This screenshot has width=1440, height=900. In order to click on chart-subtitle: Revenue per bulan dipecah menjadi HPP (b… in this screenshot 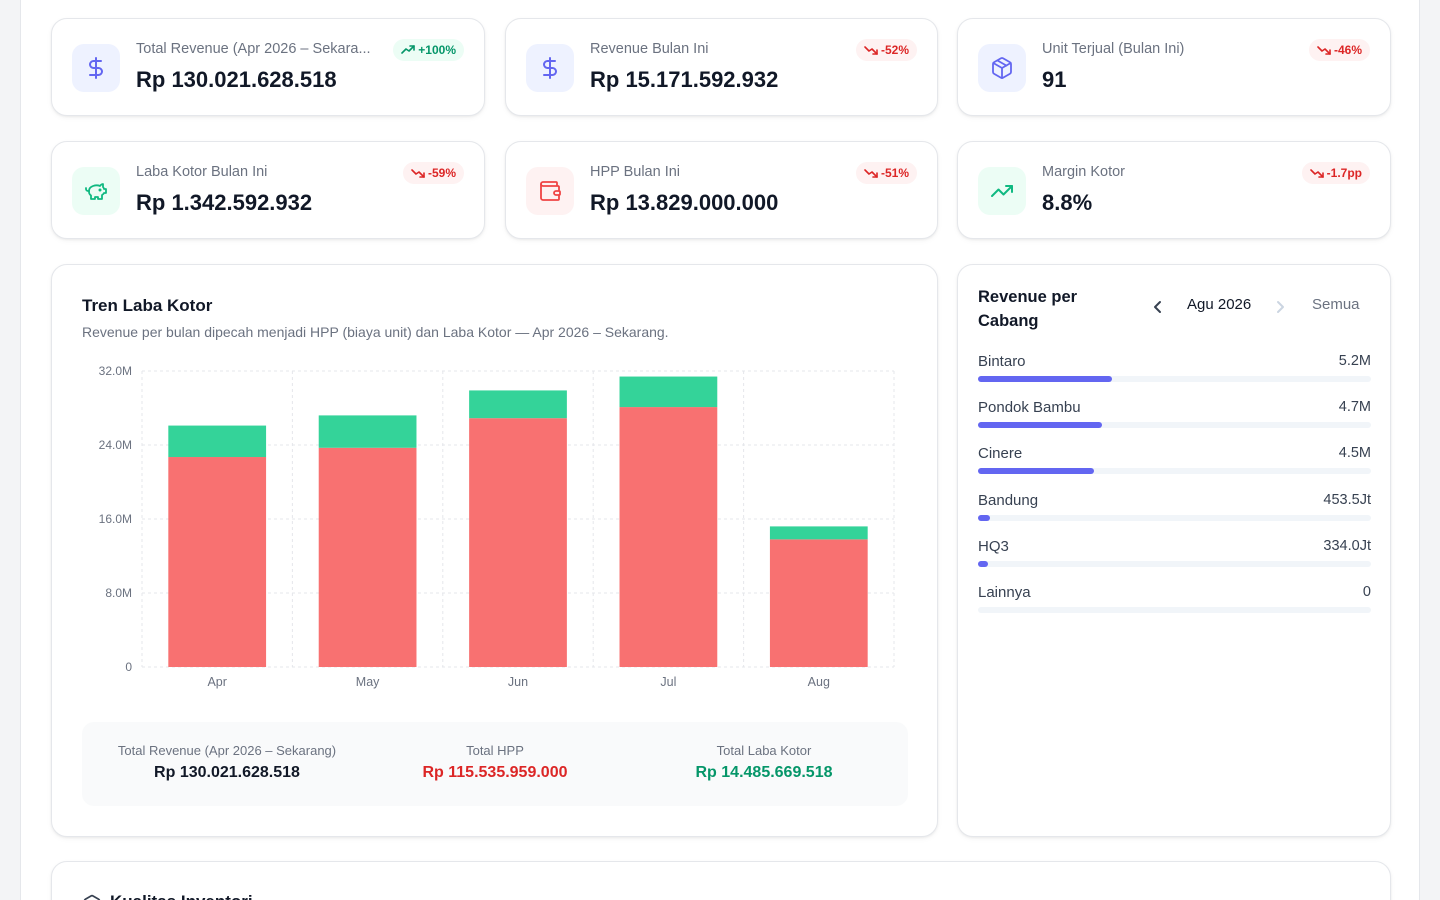, I will do `click(375, 332)`.